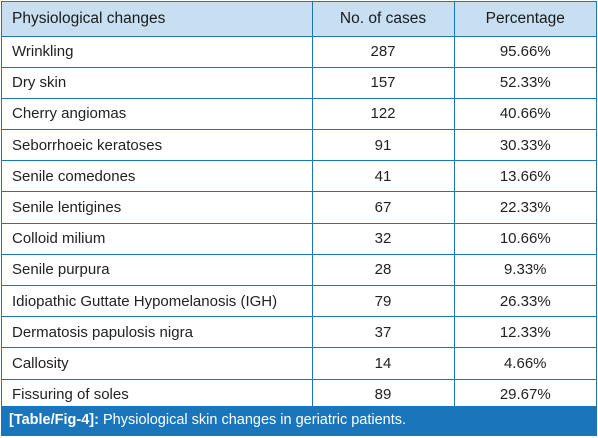 This screenshot has height=438, width=598. What do you see at coordinates (157, 114) in the screenshot?
I see `cell-physiological-change: Cherry angiomas` at bounding box center [157, 114].